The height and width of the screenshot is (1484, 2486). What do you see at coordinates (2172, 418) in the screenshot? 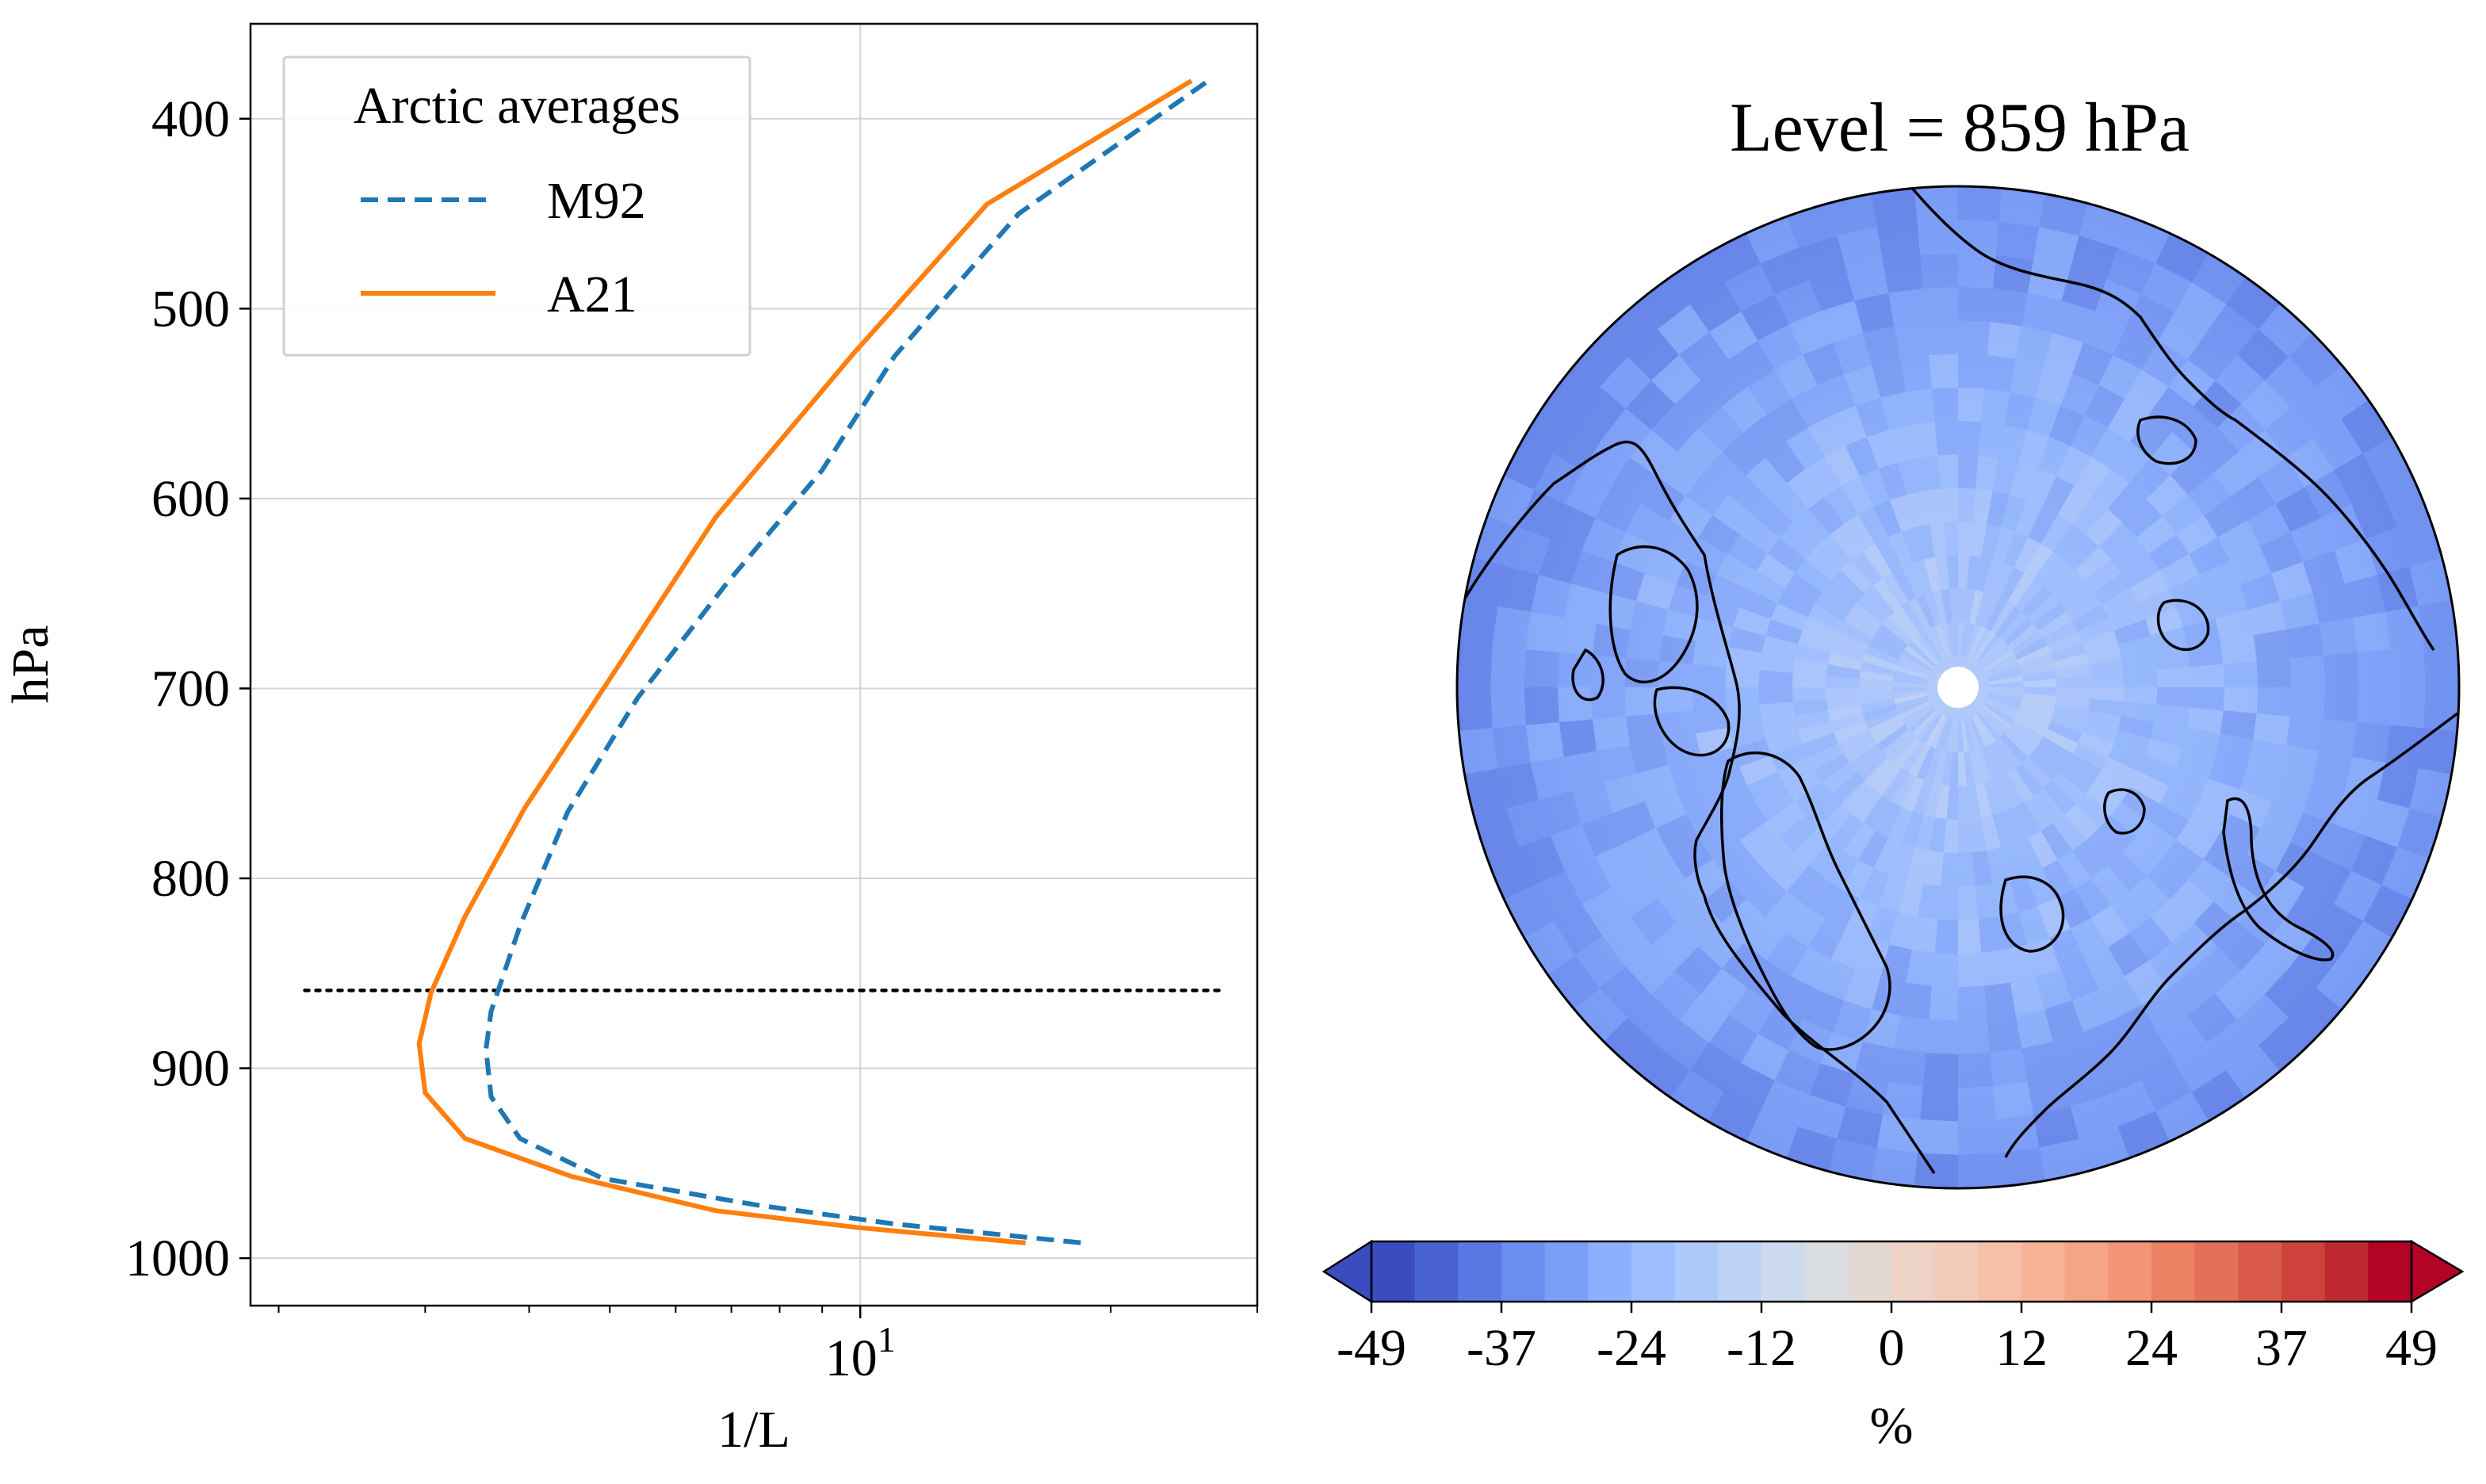
I see `coastline-eurasia-top` at bounding box center [2172, 418].